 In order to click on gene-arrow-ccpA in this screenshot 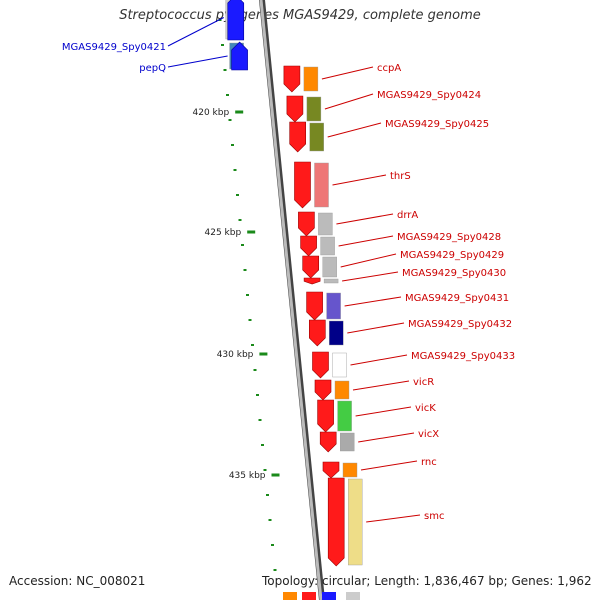, I will do `click(292, 79)`.